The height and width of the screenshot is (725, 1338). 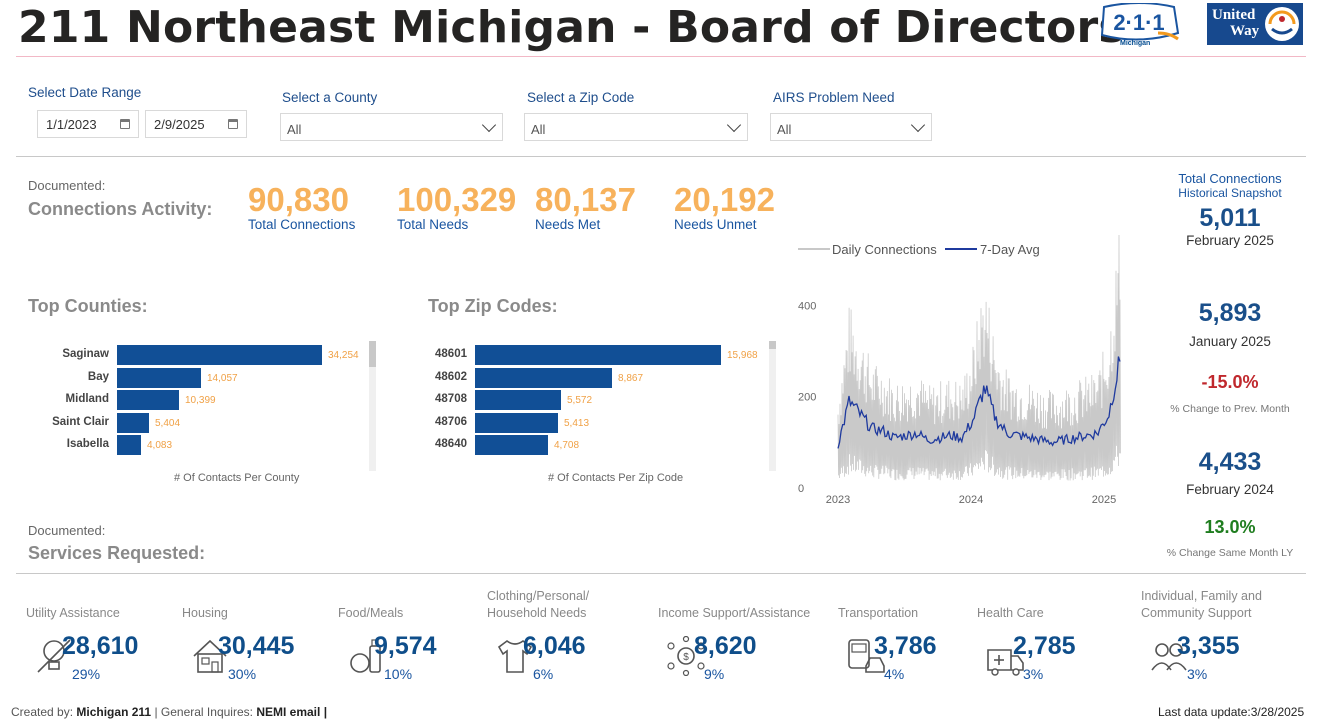 I want to click on zips-axis-caption: # Of Contacts Per Zip Code, so click(x=616, y=478).